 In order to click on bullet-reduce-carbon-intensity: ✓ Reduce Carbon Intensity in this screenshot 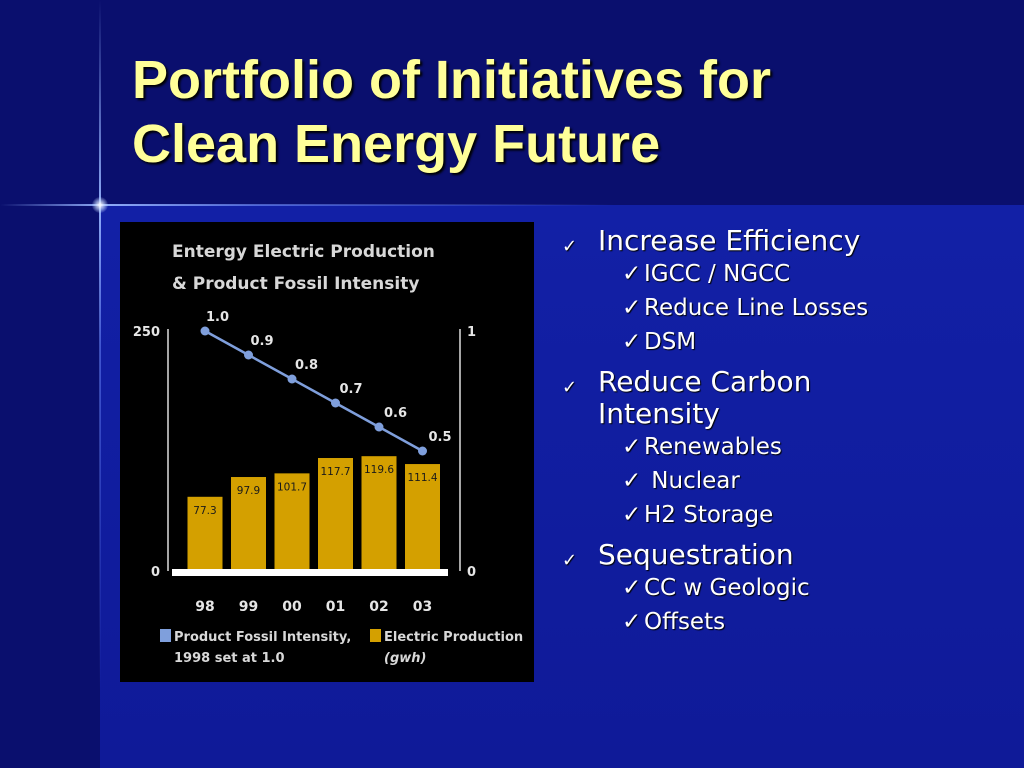, I will do `click(785, 398)`.